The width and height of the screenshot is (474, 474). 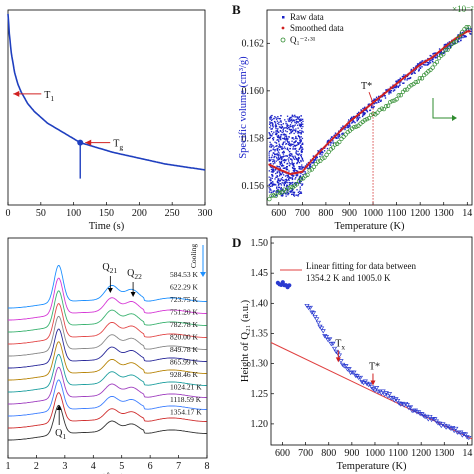 What do you see at coordinates (398, 453) in the screenshot?
I see `panel-d-x-tick-label: 1100` at bounding box center [398, 453].